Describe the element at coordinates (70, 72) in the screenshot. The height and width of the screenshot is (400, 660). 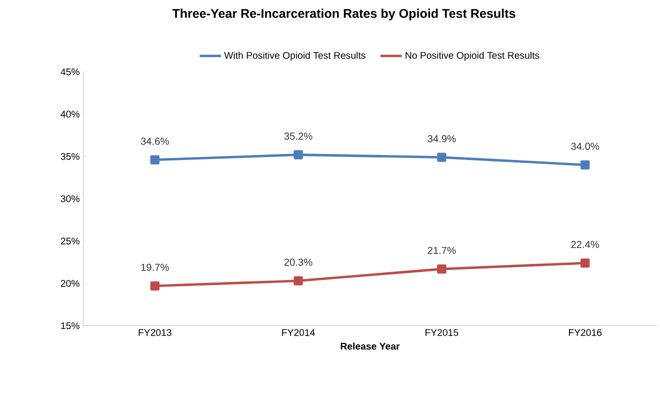
I see `y-tick-label: 45%` at that location.